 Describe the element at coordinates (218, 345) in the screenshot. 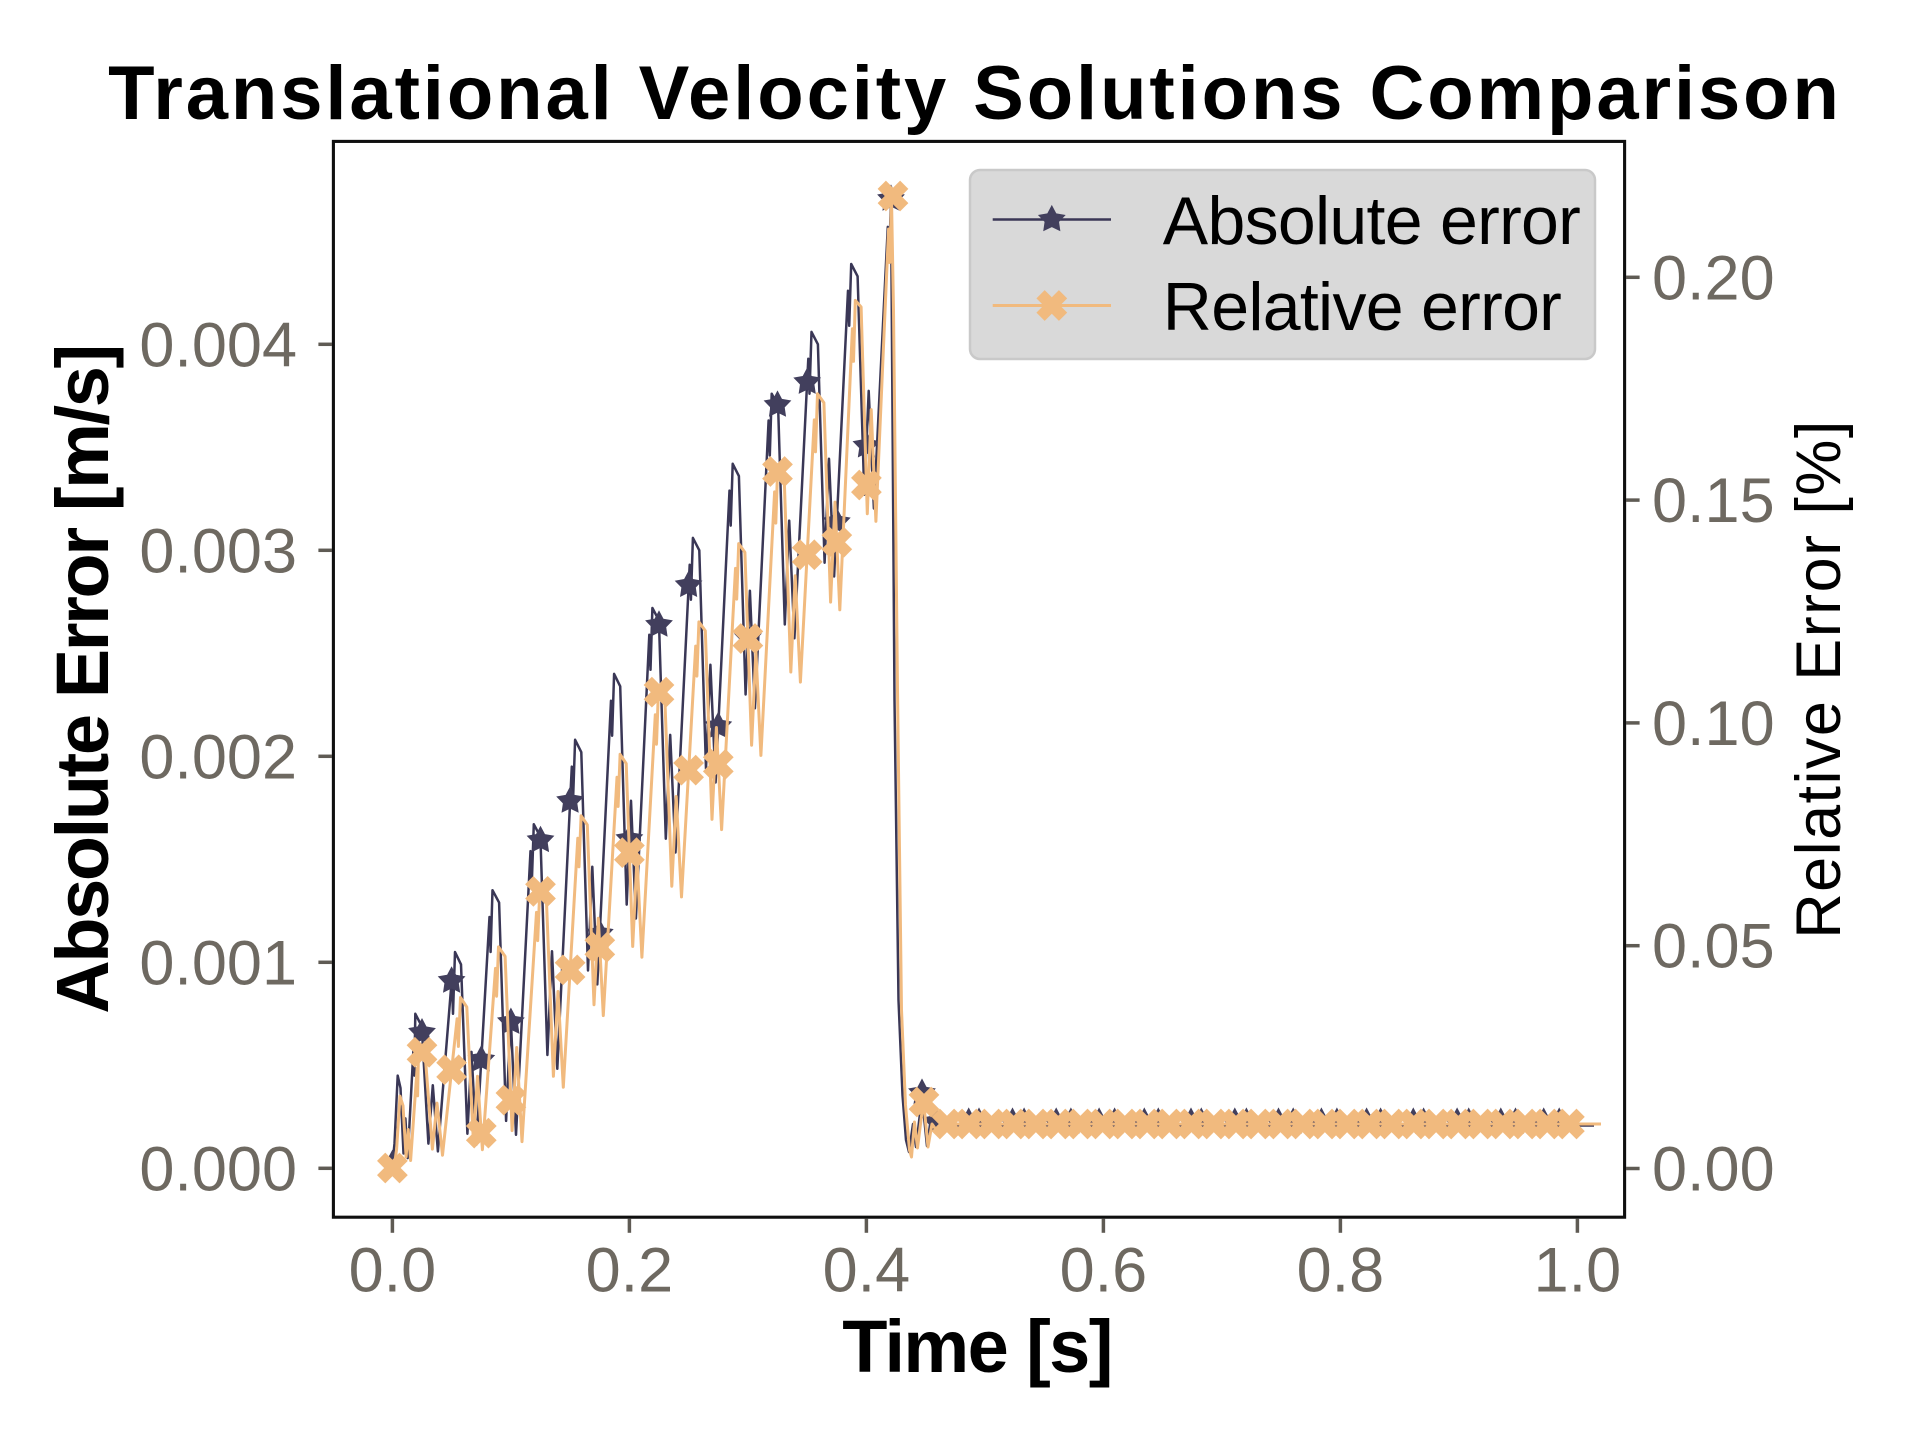

I see `svg-text: 0.004` at that location.